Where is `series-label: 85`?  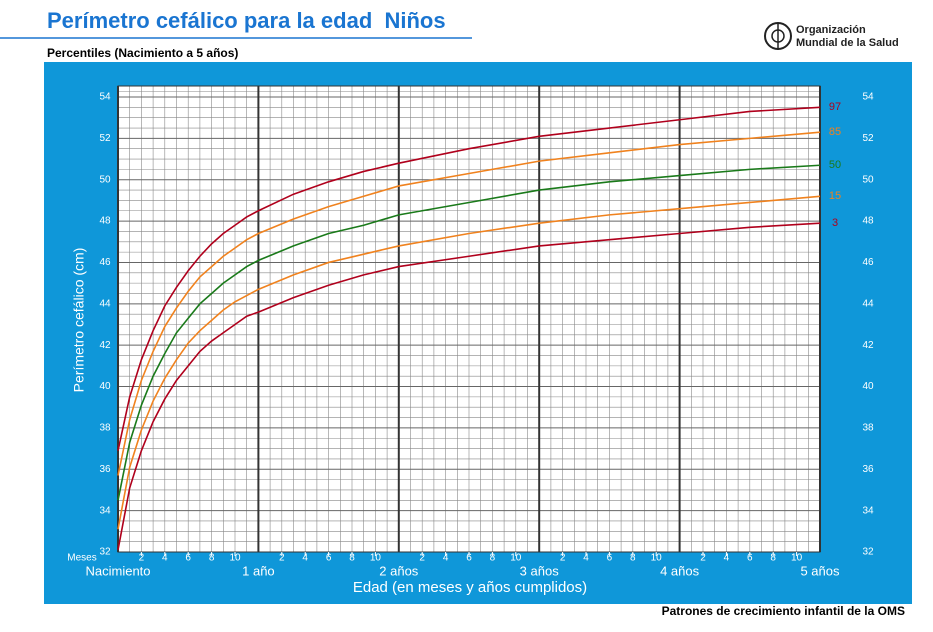 series-label: 85 is located at coordinates (835, 132).